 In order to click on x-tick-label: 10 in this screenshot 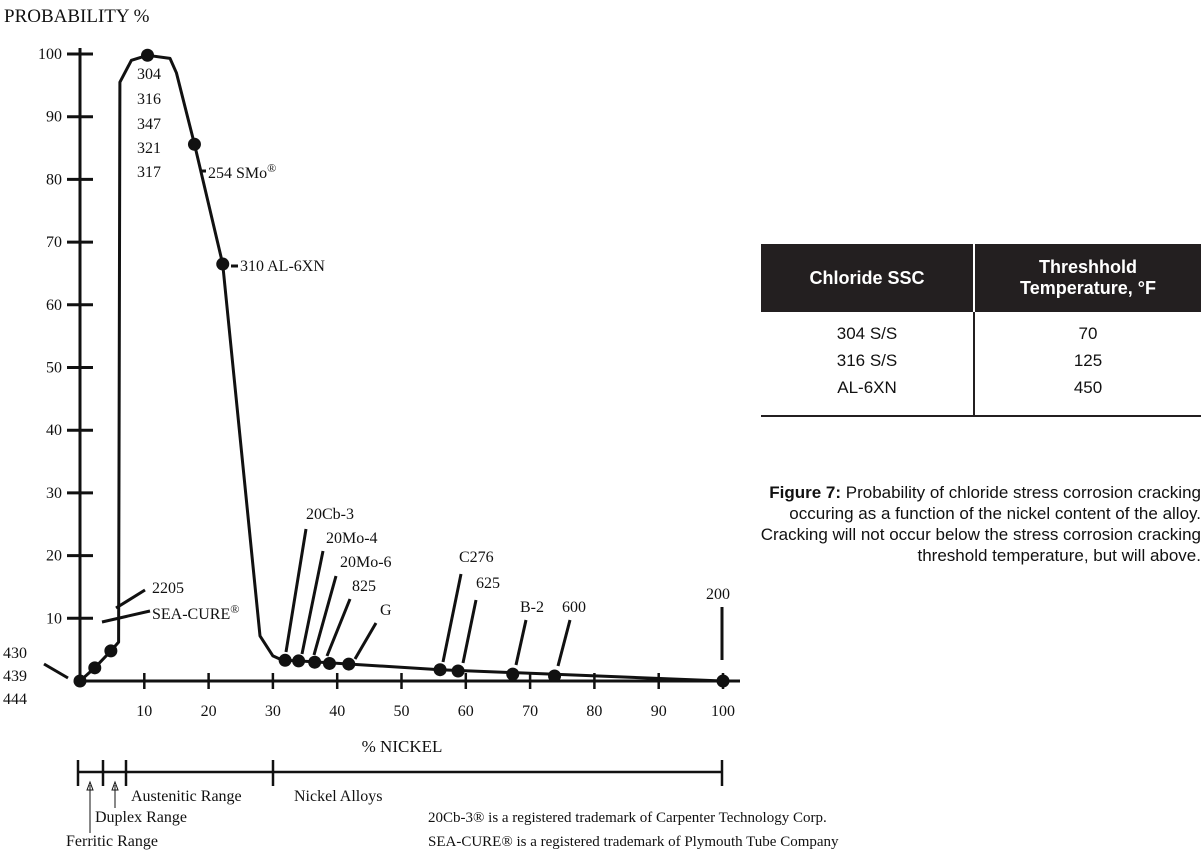, I will do `click(144, 711)`.